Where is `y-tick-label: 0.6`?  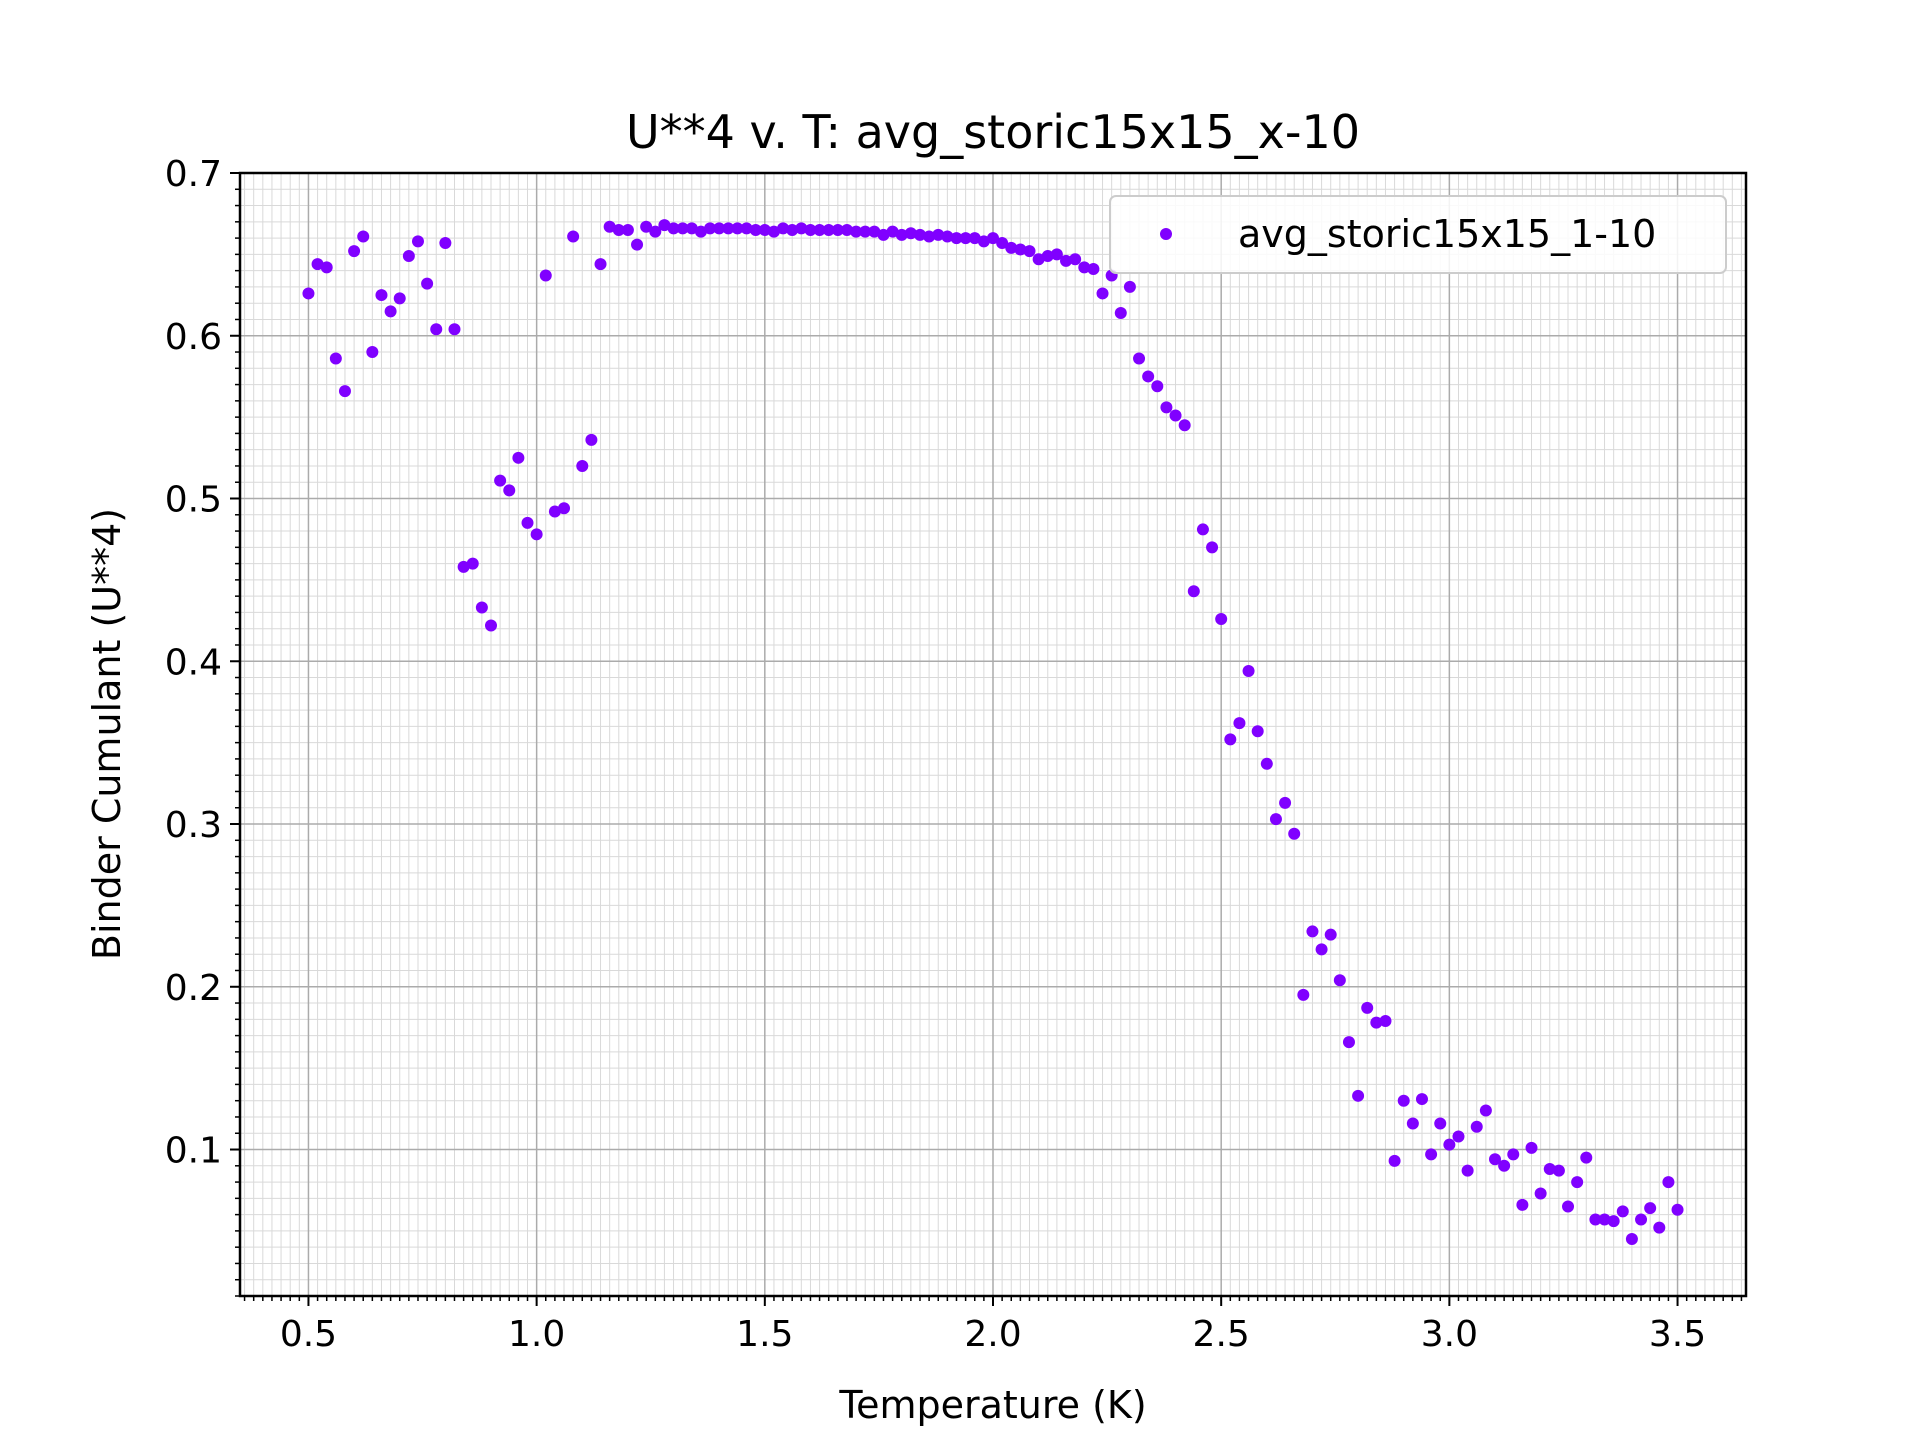
y-tick-label: 0.6 is located at coordinates (193, 337).